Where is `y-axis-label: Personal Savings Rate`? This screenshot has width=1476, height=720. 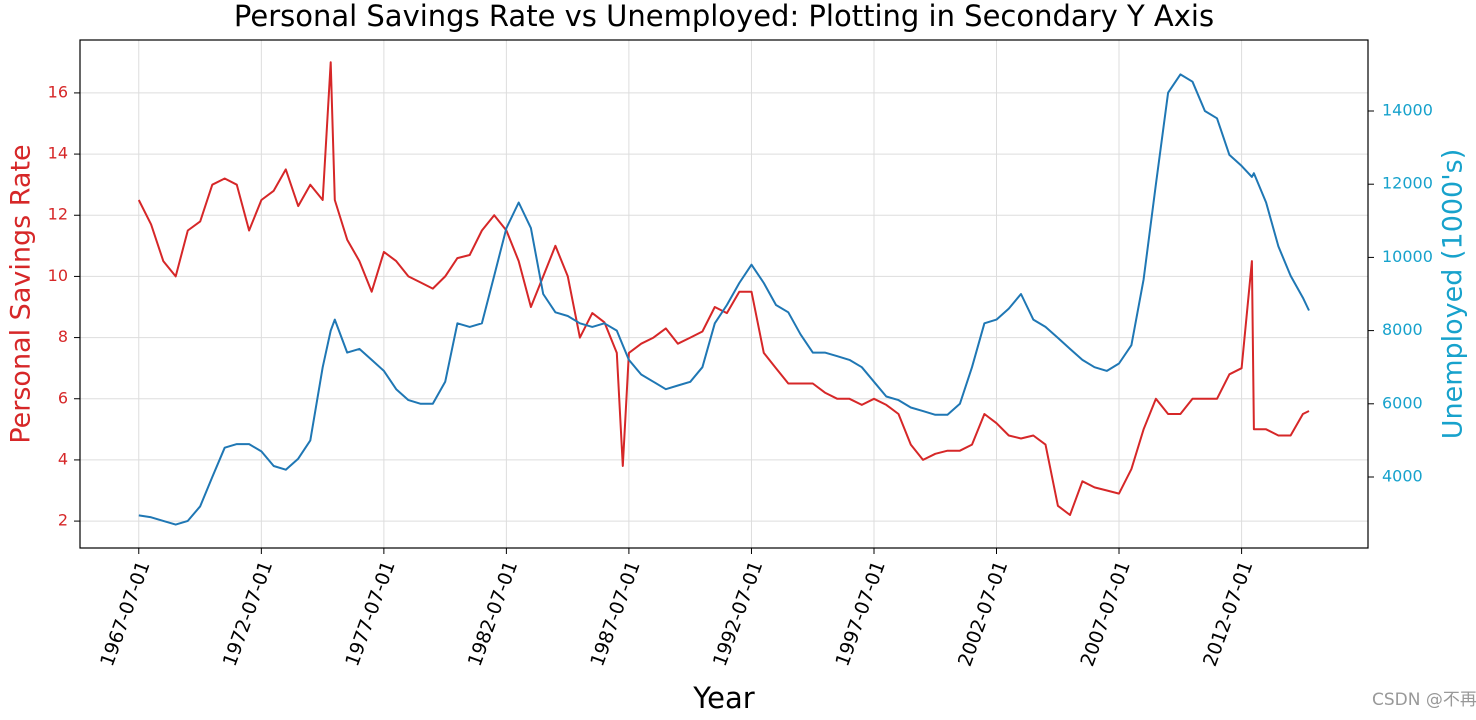 y-axis-label: Personal Savings Rate is located at coordinates (21, 293).